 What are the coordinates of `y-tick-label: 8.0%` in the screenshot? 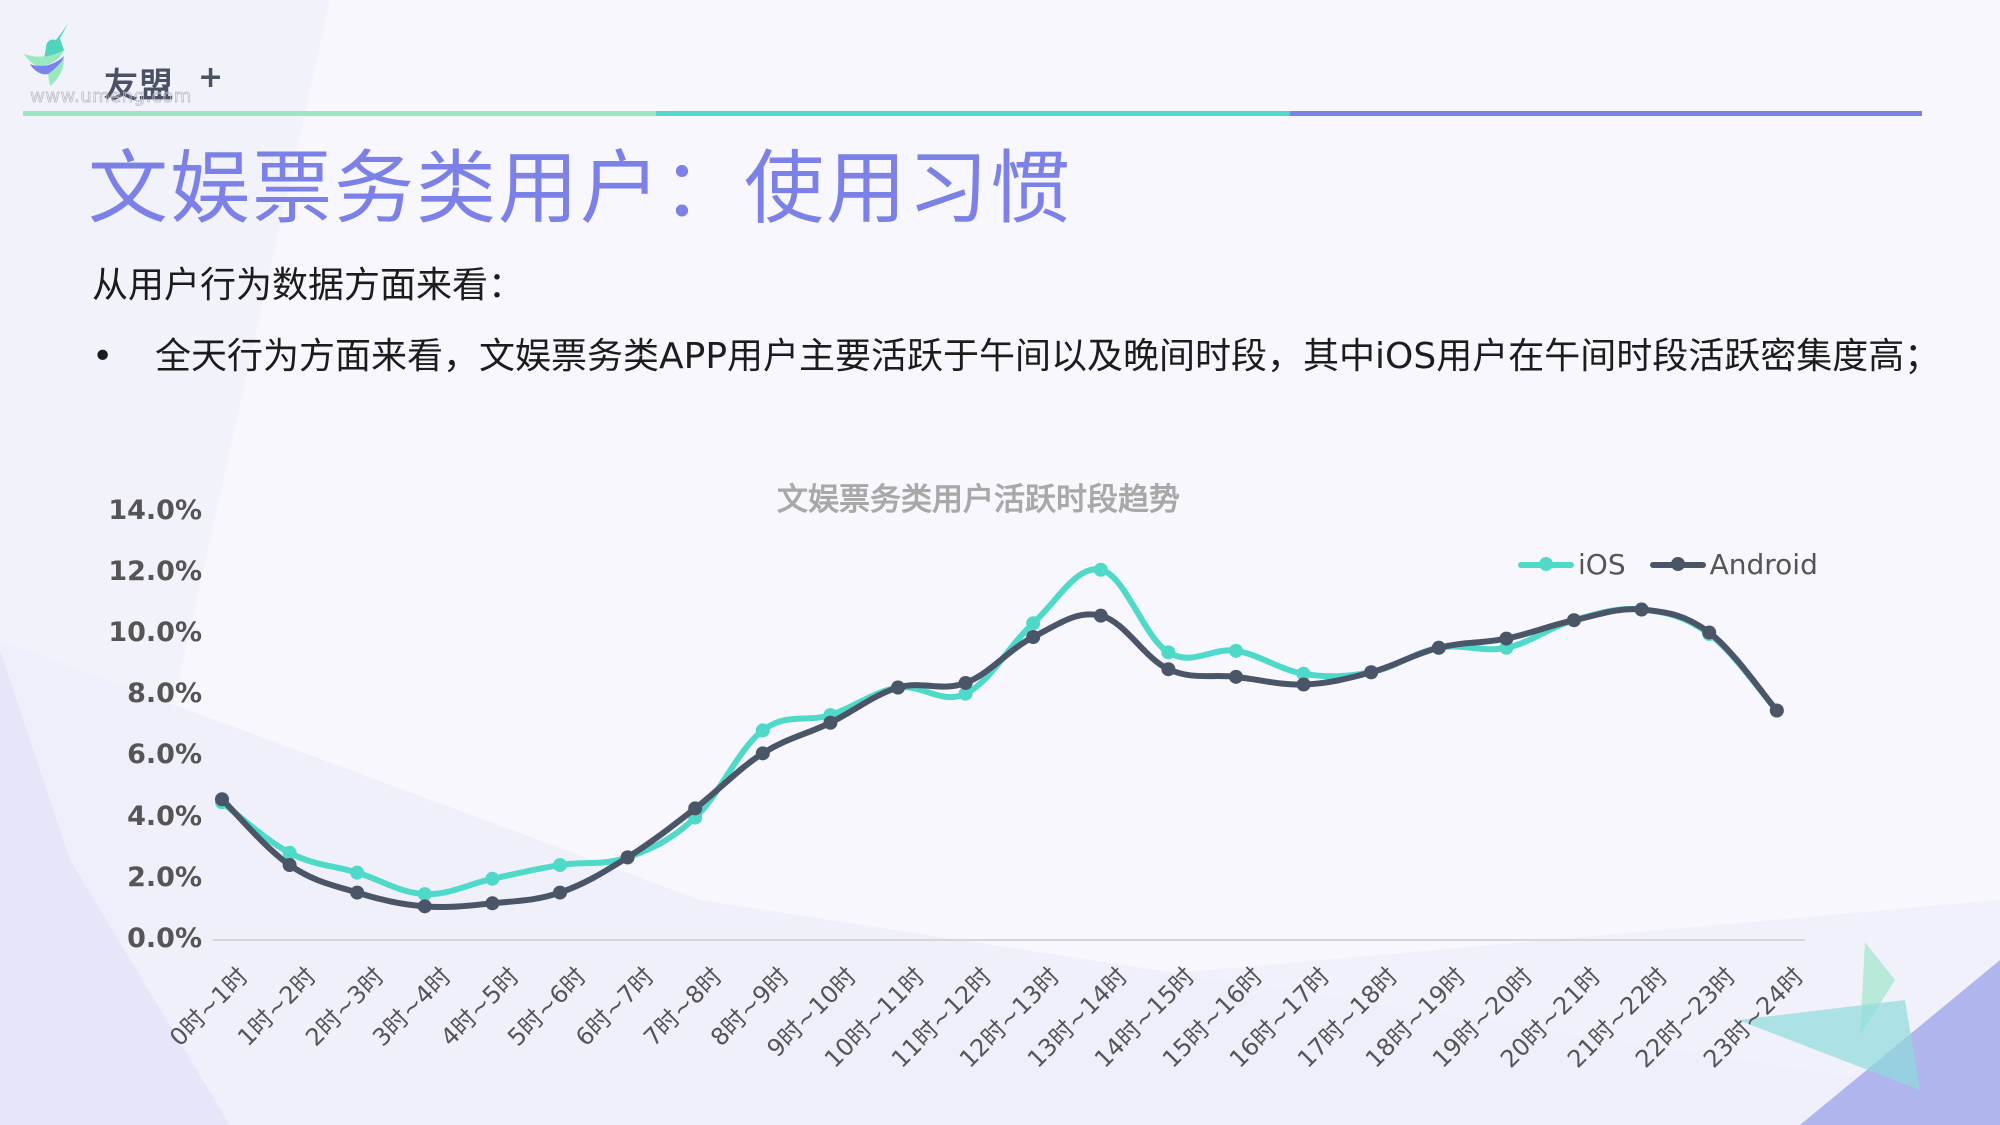 It's located at (164, 694).